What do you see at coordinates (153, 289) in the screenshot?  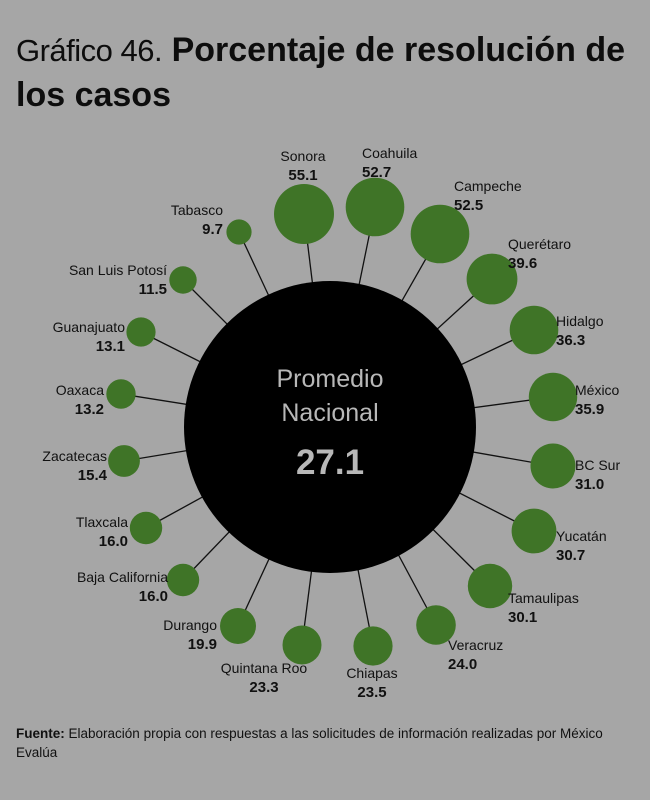 I see `label-value-san-luis-potosi: 11.5` at bounding box center [153, 289].